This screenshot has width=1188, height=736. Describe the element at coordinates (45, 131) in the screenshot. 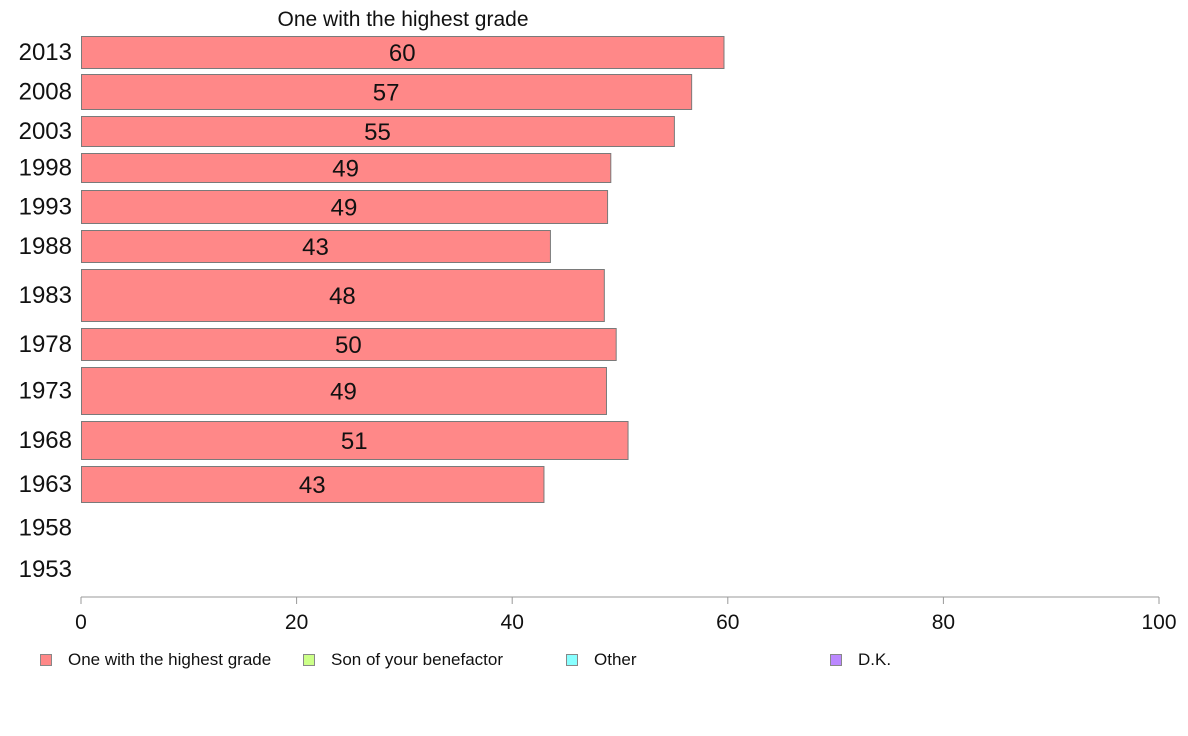

I see `y-tick-label: 2003` at that location.